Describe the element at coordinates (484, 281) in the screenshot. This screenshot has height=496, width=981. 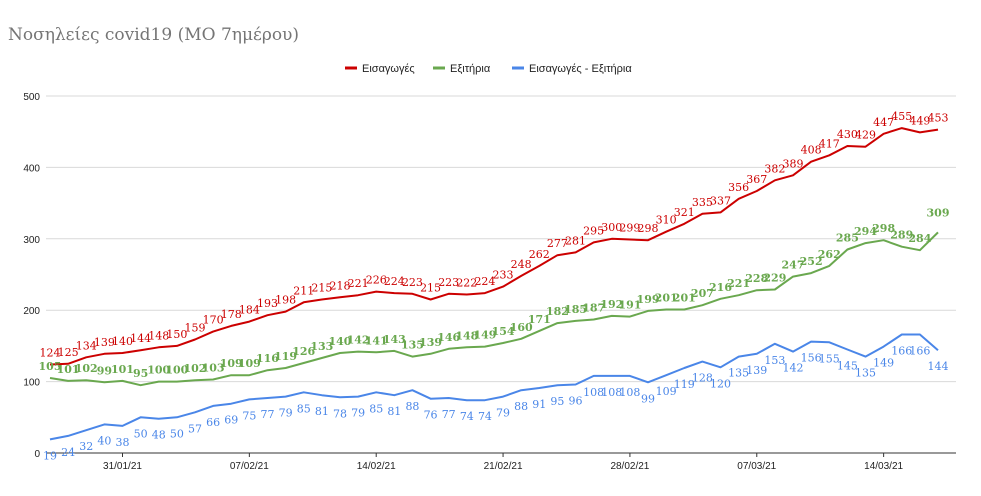
I see `data-label: 224` at that location.